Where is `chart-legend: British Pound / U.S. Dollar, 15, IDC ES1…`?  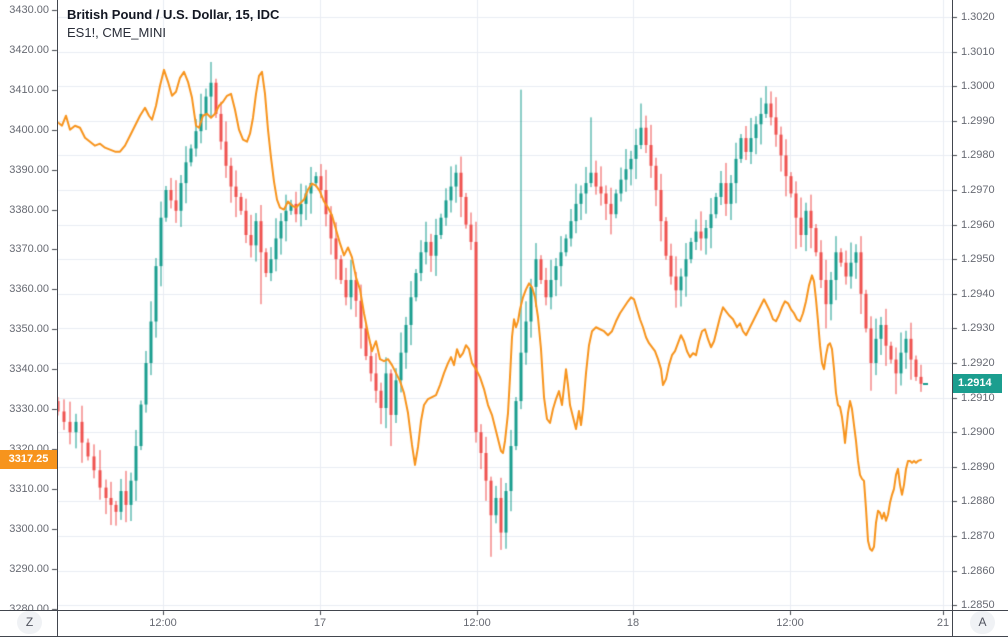 chart-legend: British Pound / U.S. Dollar, 15, IDC ES1… is located at coordinates (173, 24).